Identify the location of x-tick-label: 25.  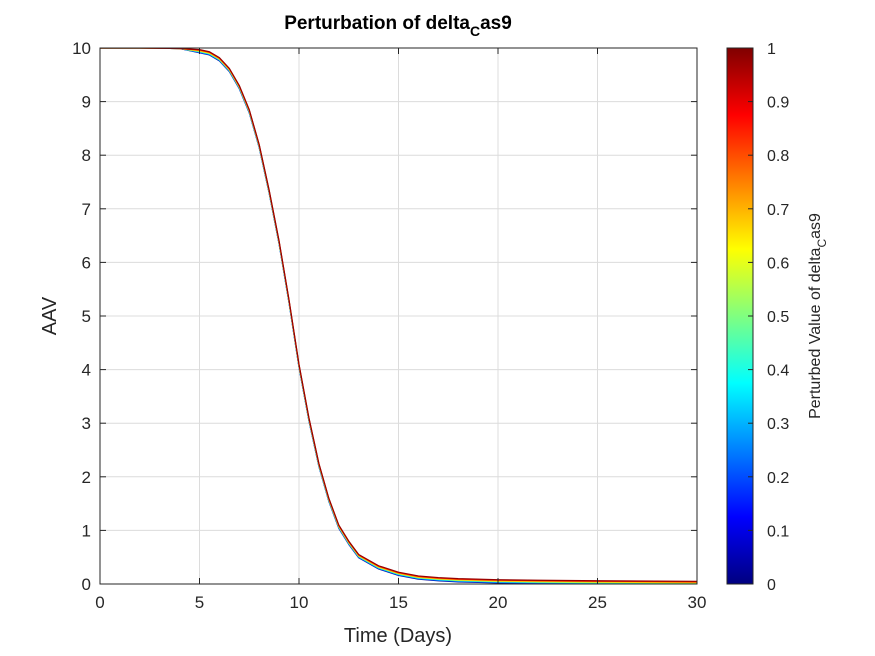
(597, 602).